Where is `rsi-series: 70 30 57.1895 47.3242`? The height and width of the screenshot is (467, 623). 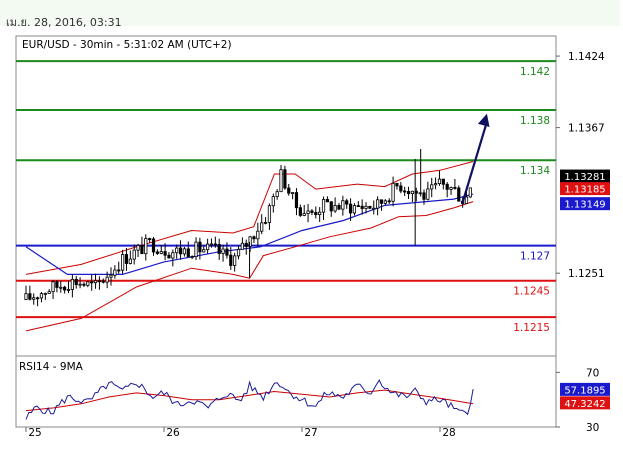 rsi-series: 70 30 57.1895 47.3242 is located at coordinates (317, 400).